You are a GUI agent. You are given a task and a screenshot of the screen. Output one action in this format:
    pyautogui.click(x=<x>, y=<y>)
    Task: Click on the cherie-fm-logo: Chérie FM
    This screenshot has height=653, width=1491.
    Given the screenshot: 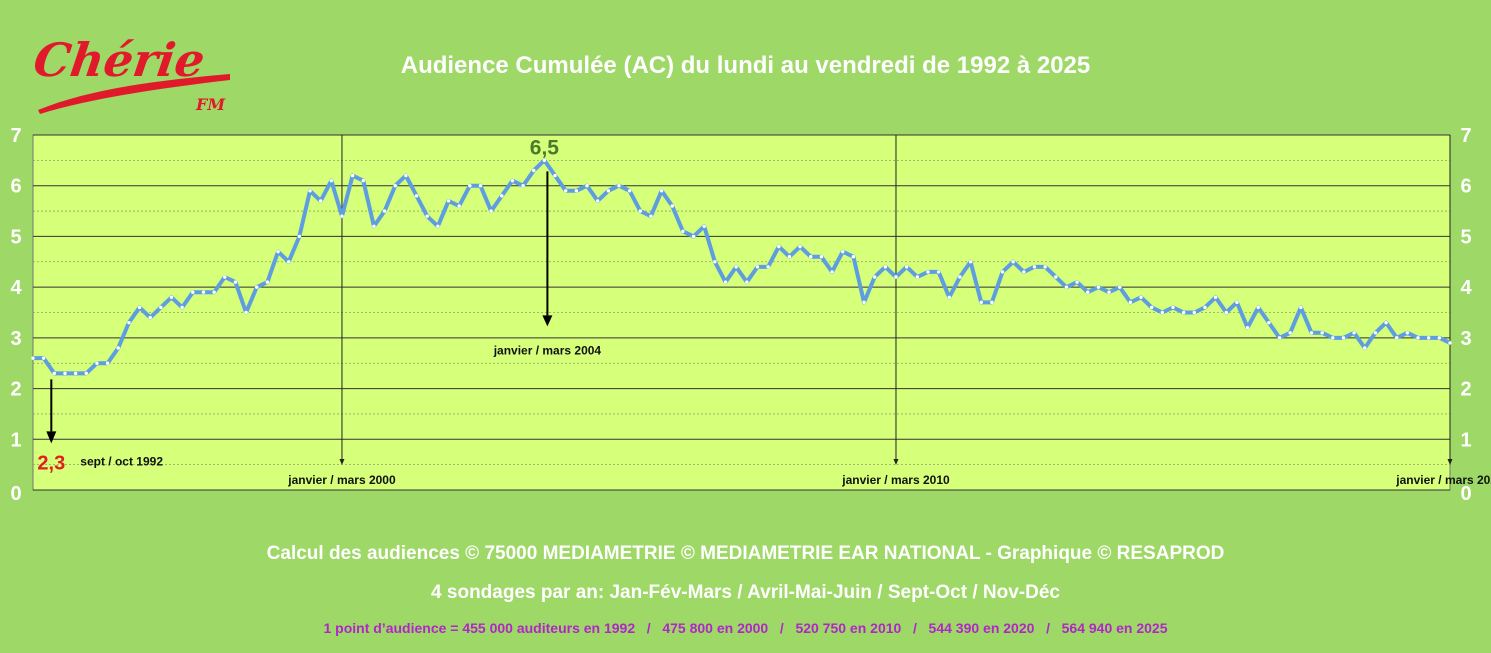 What is the action you would take?
    pyautogui.click(x=131, y=73)
    